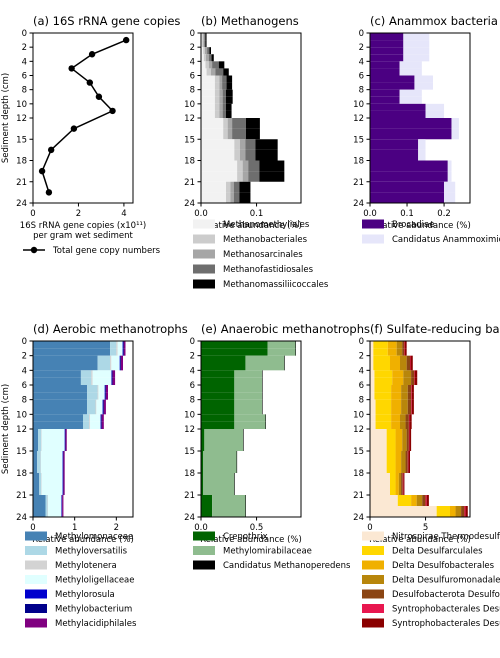 This screenshot has width=500, height=658. I want to click on y-tick-label: 15, so click(21, 140).